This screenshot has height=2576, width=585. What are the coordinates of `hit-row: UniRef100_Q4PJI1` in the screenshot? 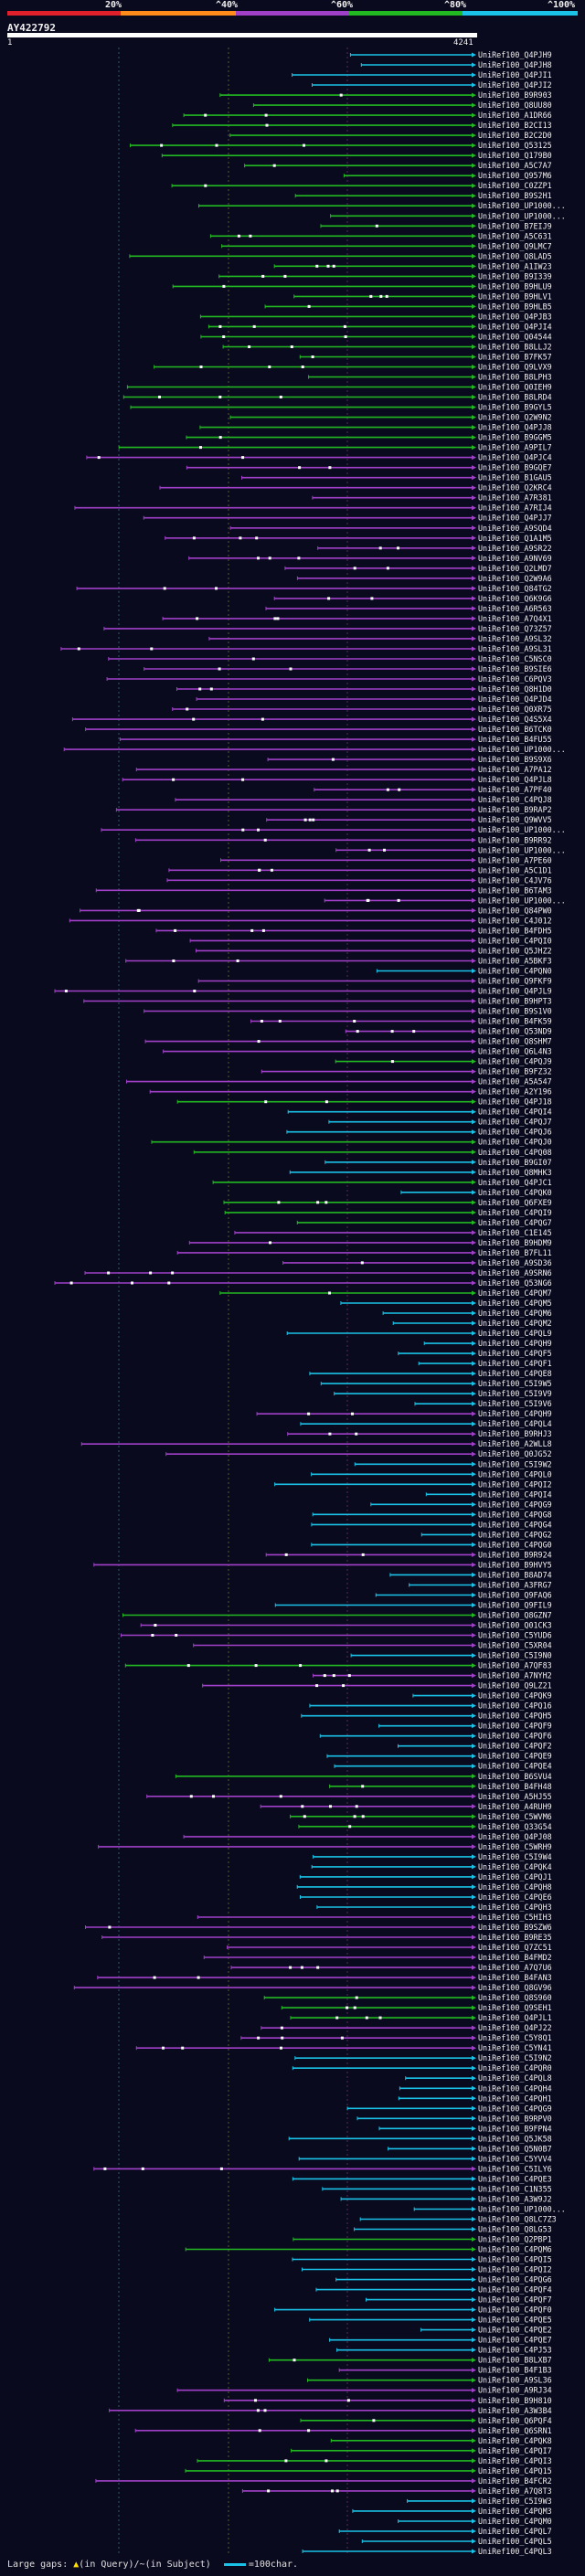 It's located at (422, 75).